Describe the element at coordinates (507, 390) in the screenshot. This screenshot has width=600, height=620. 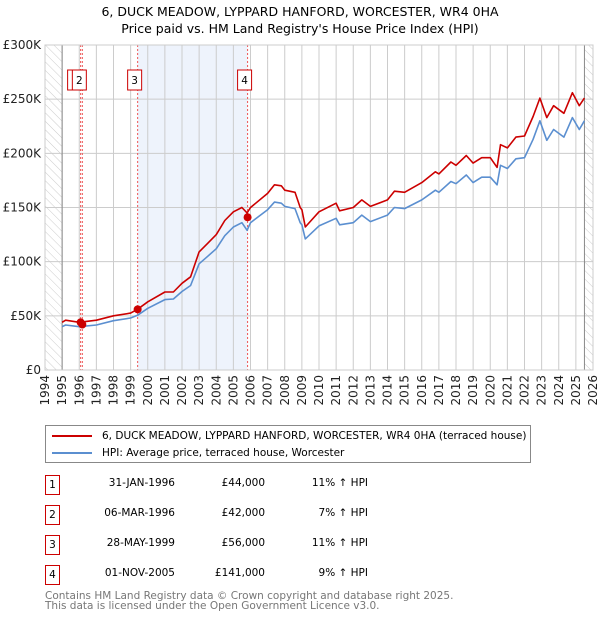
I see `x-tick-label: 2021` at that location.